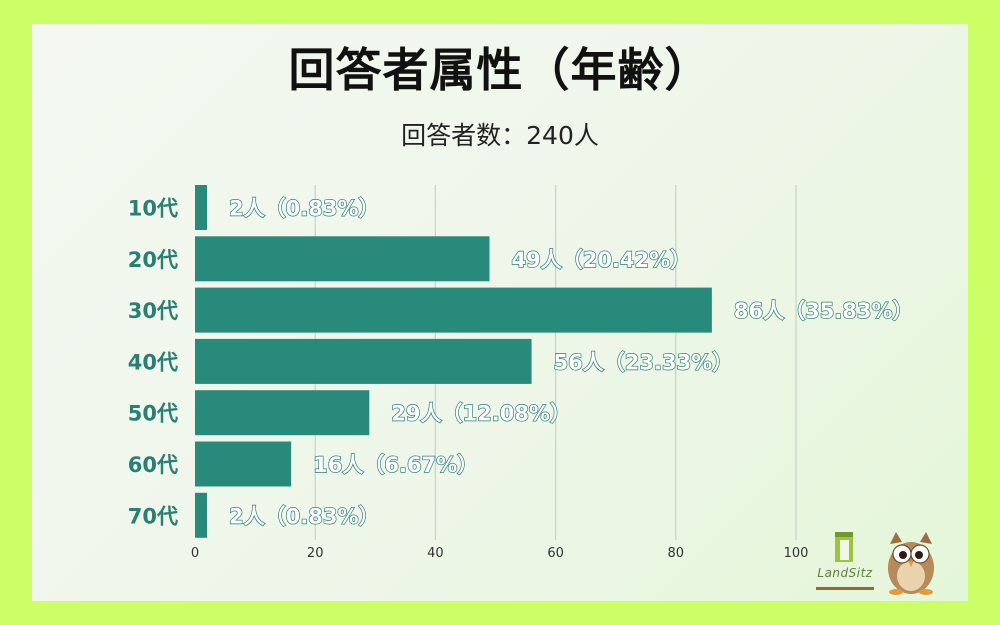 The width and height of the screenshot is (1000, 625). I want to click on data-label: 49人（20.42%）, so click(601, 260).